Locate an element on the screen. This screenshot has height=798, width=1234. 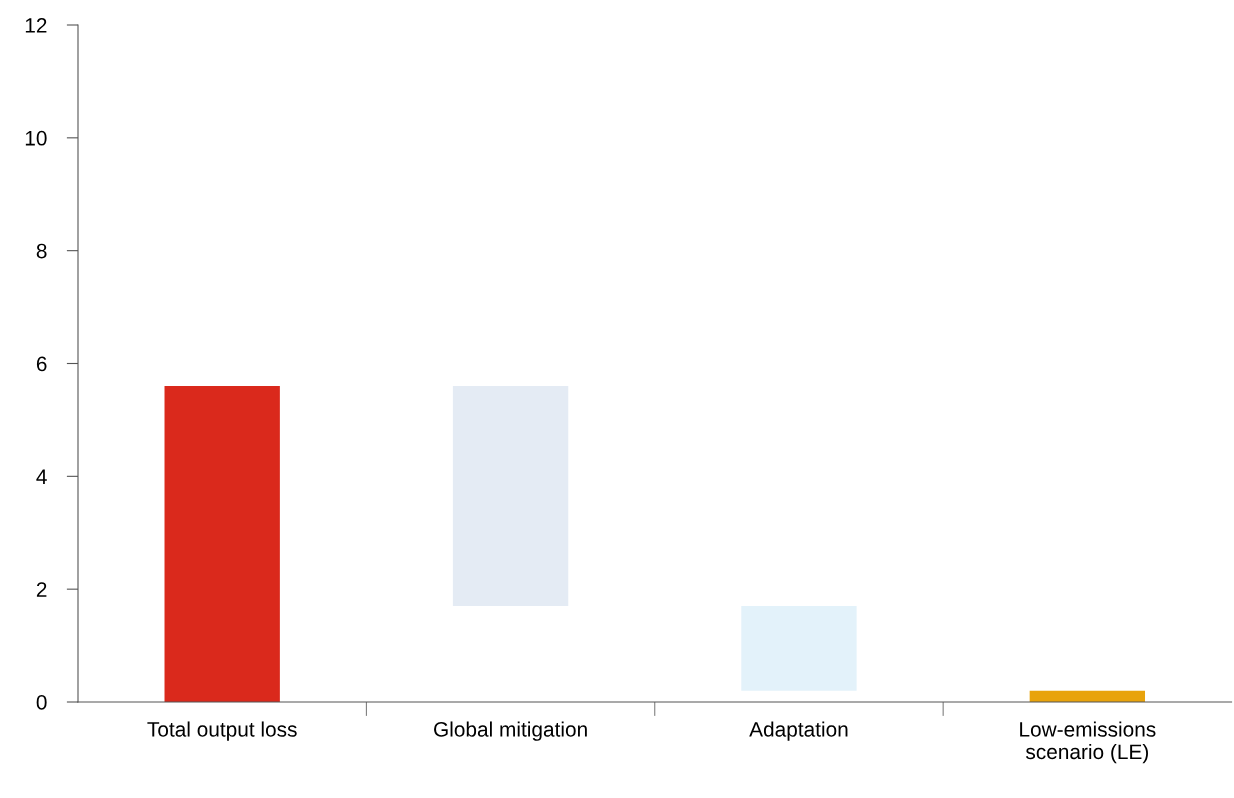
x-tick-label: Low-emissions scenario (LE) is located at coordinates (1088, 742).